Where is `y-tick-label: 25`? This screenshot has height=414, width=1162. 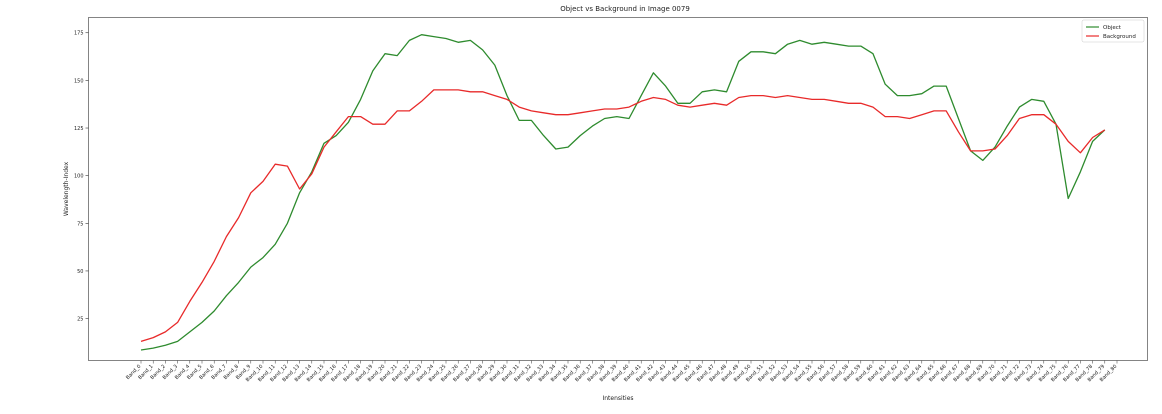 y-tick-label: 25 is located at coordinates (80, 320).